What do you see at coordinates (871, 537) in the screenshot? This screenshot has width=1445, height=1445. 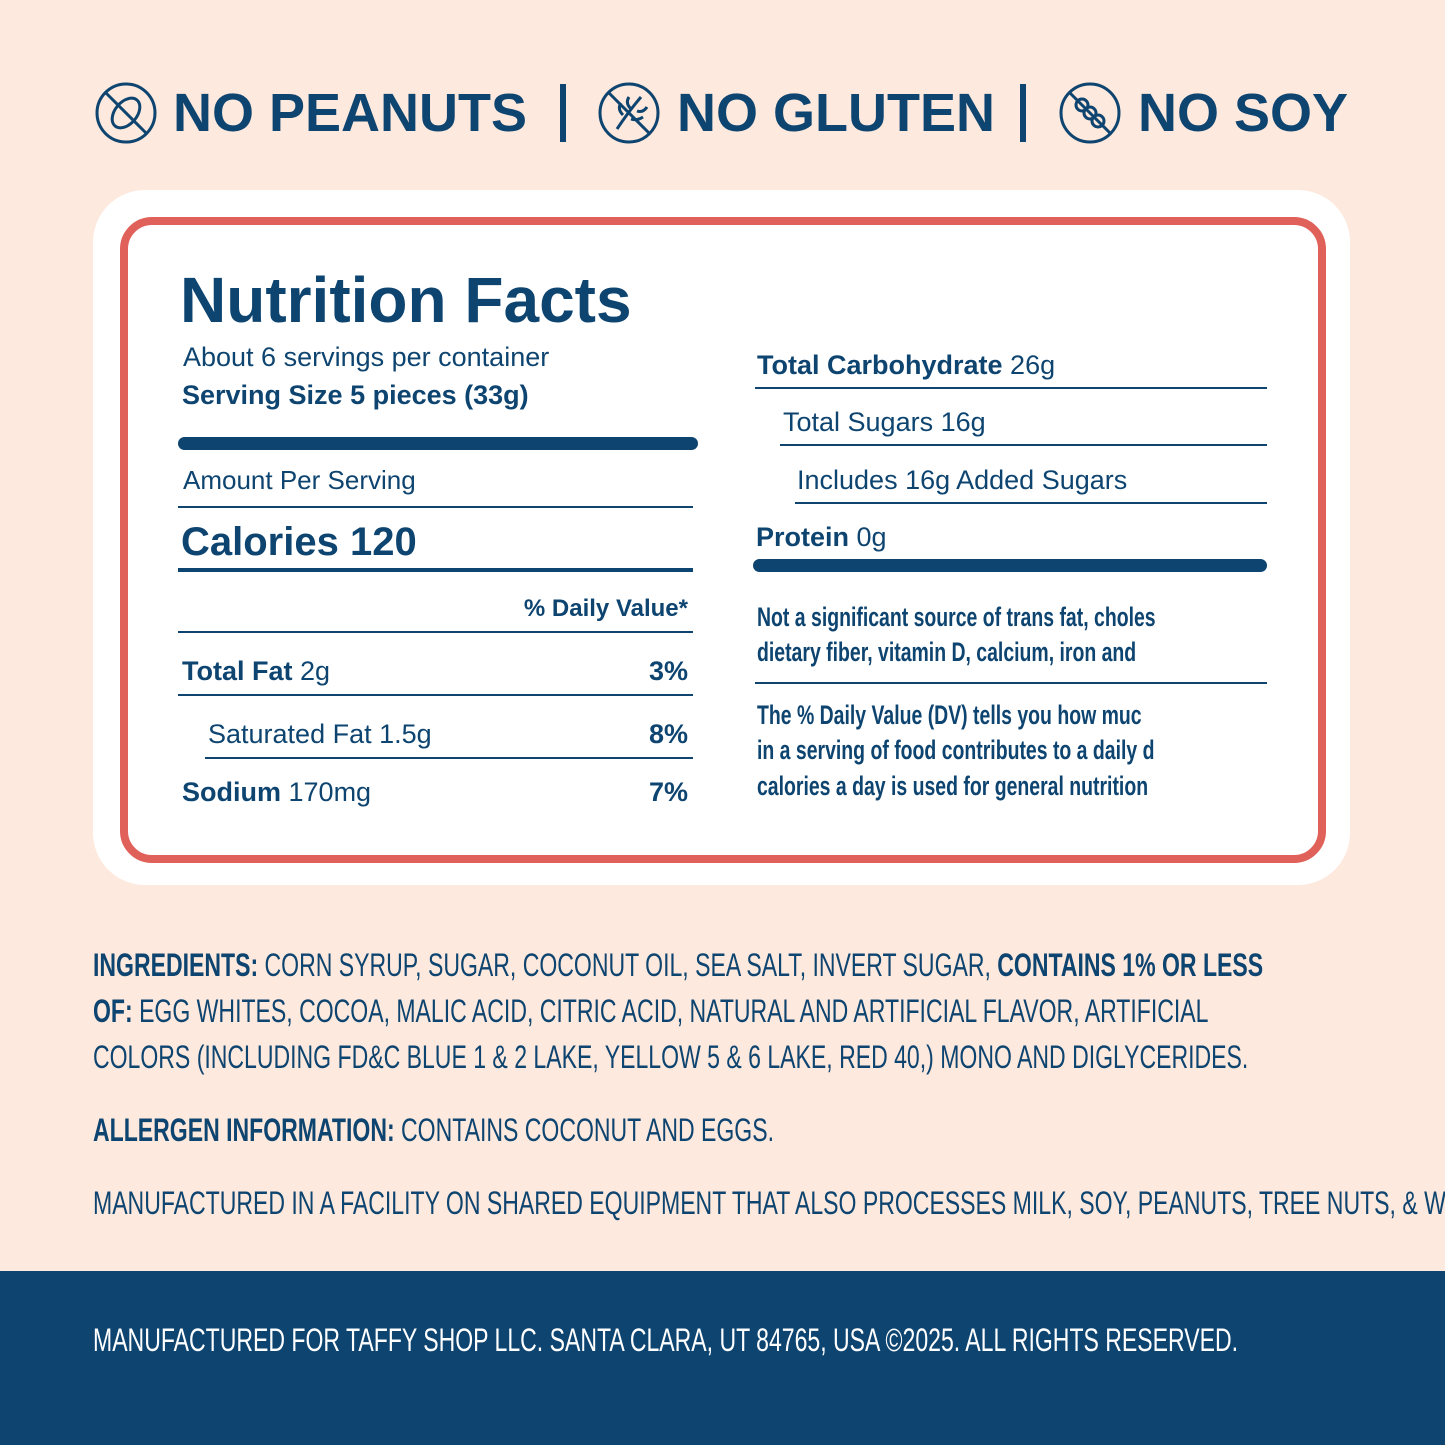 I see `nutrient-amount: 0g` at bounding box center [871, 537].